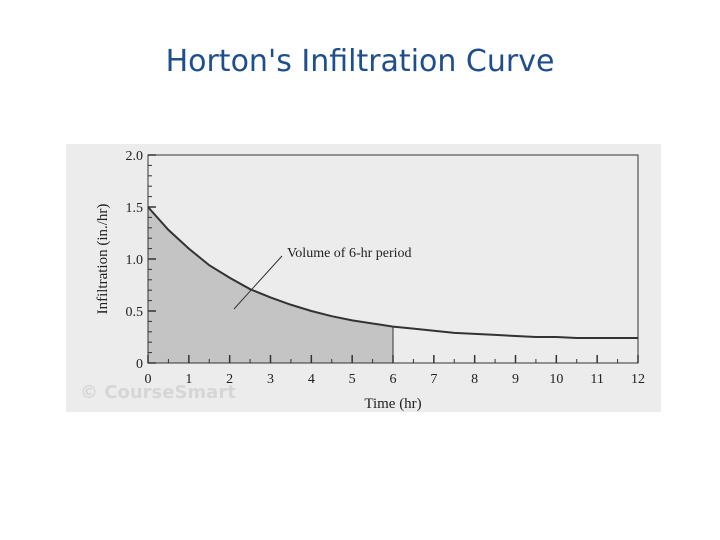  Describe the element at coordinates (258, 282) in the screenshot. I see `annotation-leader` at that location.